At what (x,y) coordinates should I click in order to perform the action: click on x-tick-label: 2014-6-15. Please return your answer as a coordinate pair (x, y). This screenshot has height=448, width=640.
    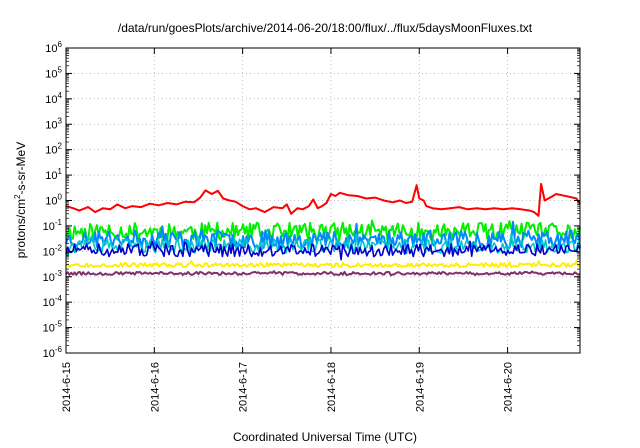
    Looking at the image, I should click on (67, 387).